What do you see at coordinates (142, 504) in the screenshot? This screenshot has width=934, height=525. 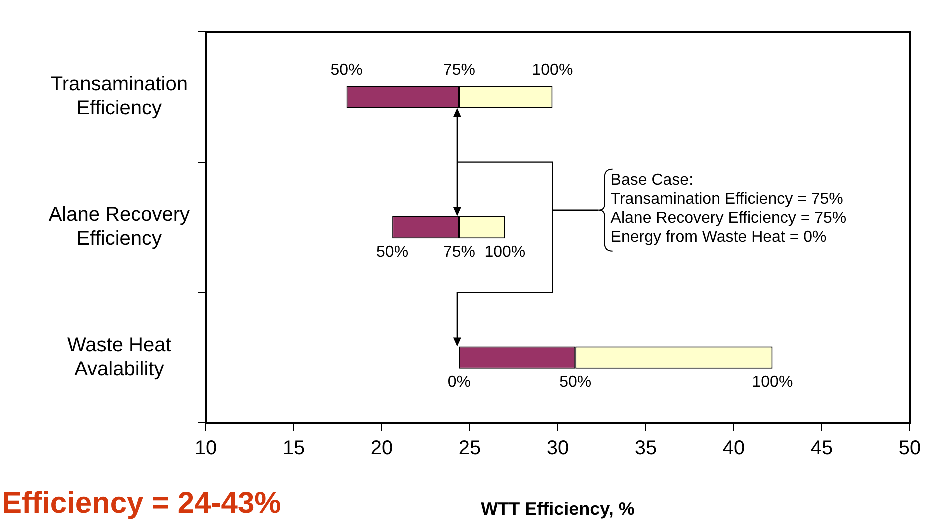 I see `text: Efficiency = 24-43%` at bounding box center [142, 504].